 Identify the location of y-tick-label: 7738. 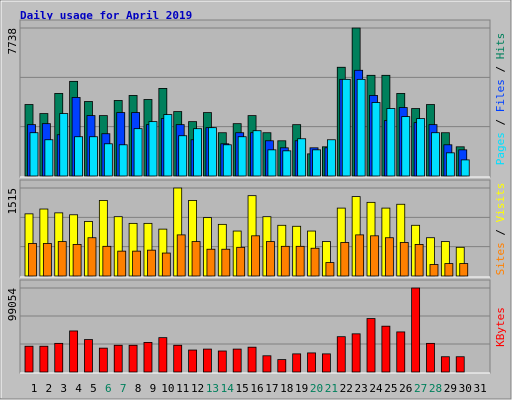
(12, 41).